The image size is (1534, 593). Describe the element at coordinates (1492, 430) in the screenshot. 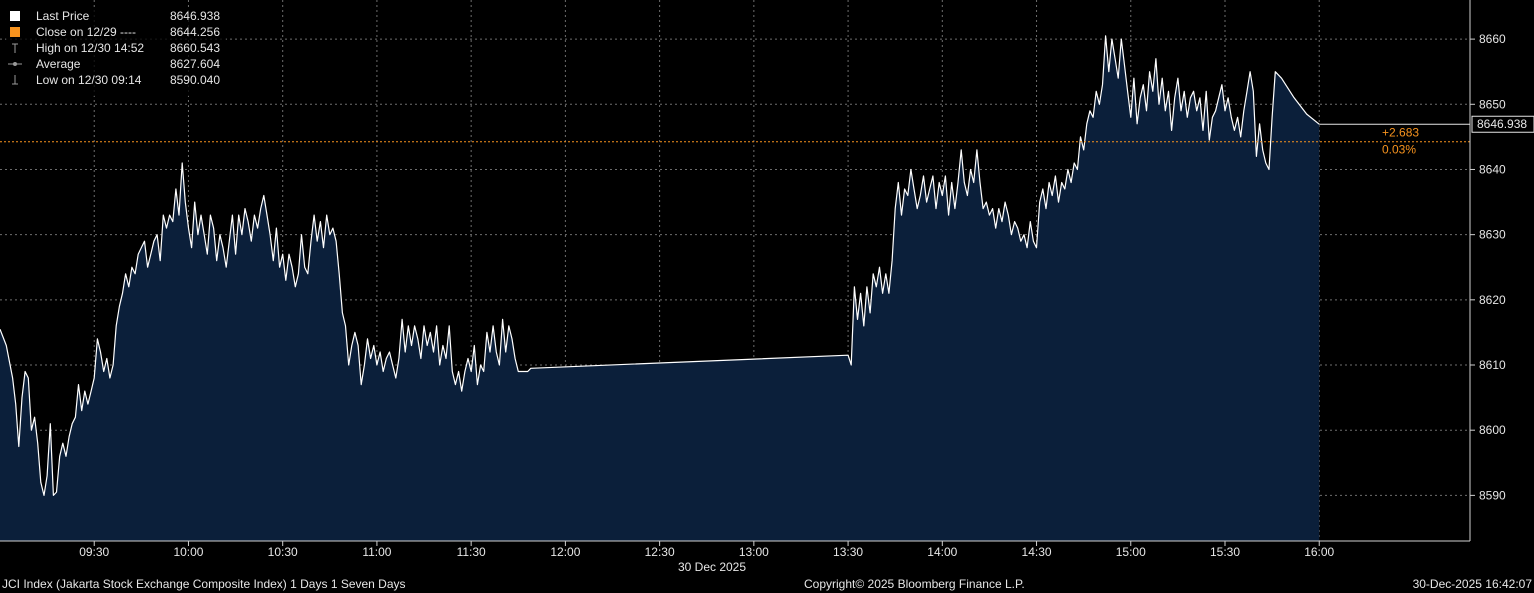

I see `y-tick-label: 8600` at that location.